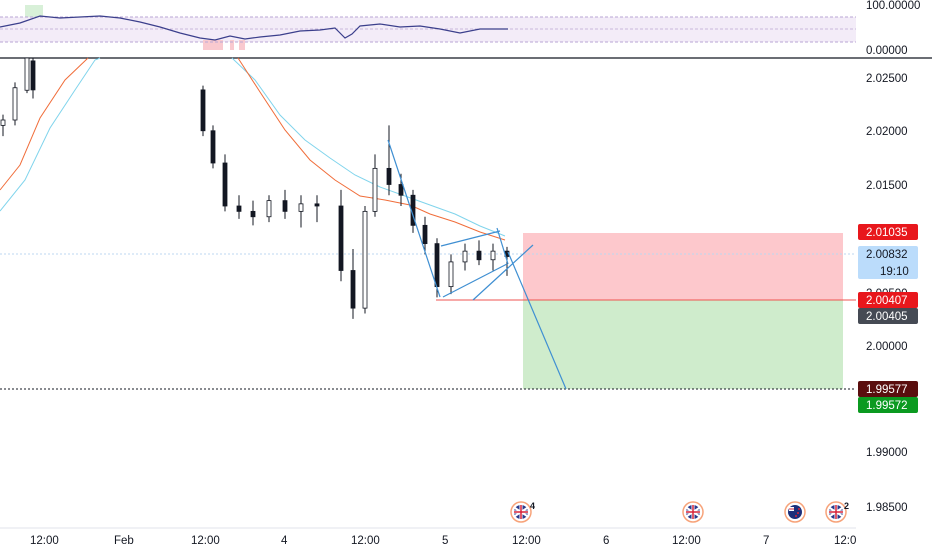  What do you see at coordinates (683, 344) in the screenshot?
I see `take-profit-zone` at bounding box center [683, 344].